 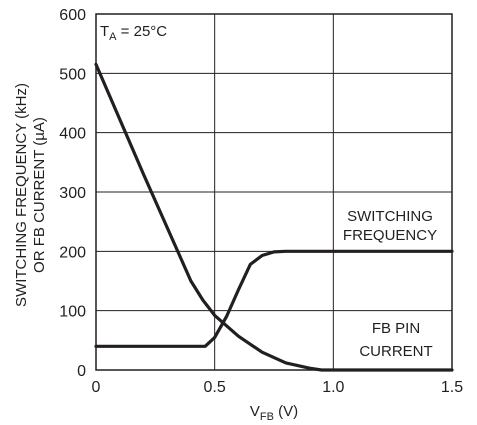 What do you see at coordinates (72, 15) in the screenshot?
I see `y-tick-label: 600` at bounding box center [72, 15].